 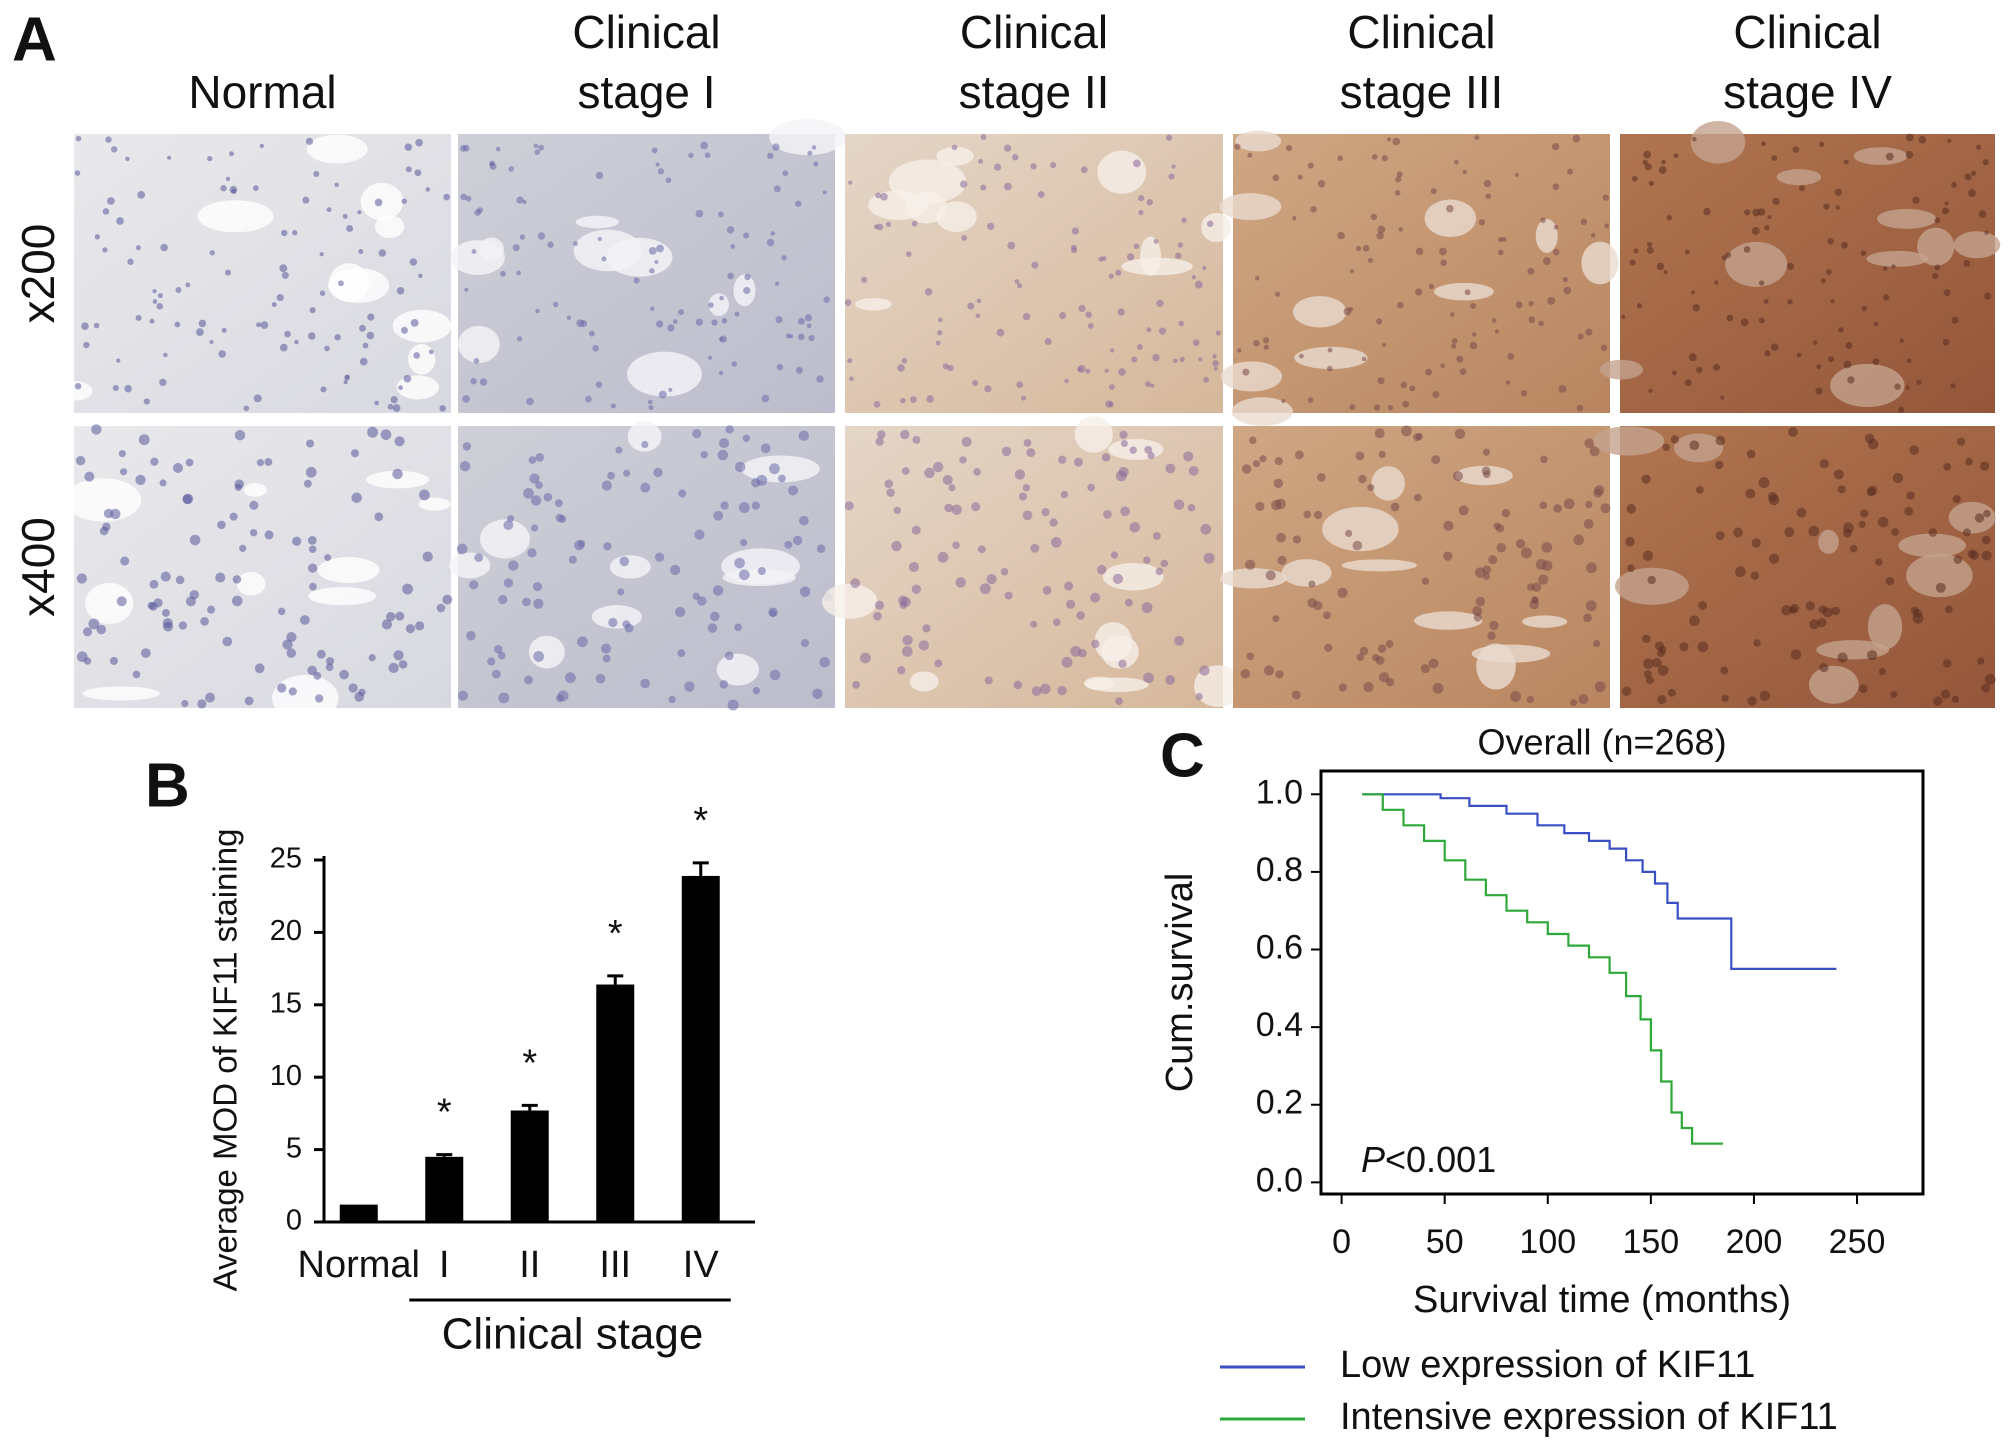 What do you see at coordinates (1599, 881) in the screenshot?
I see `survival-curve` at bounding box center [1599, 881].